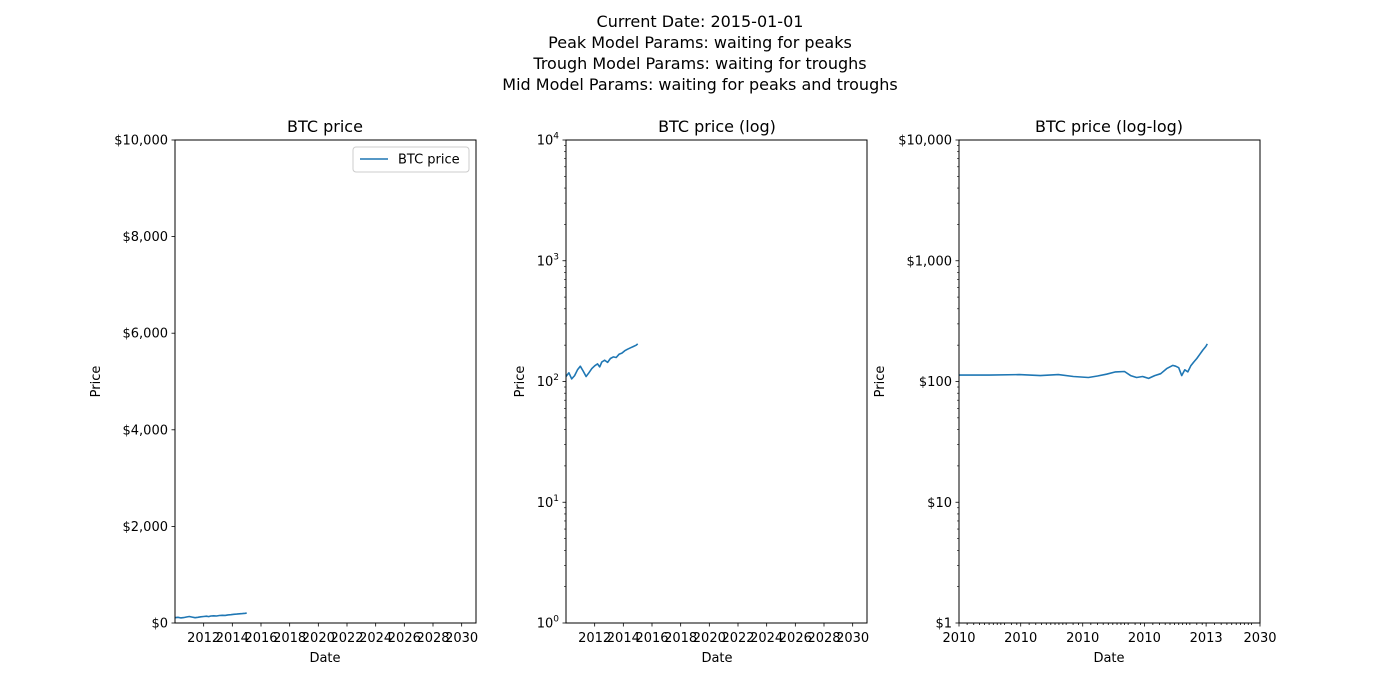 The height and width of the screenshot is (700, 1400). I want to click on series-line-btc-price, so click(210, 615).